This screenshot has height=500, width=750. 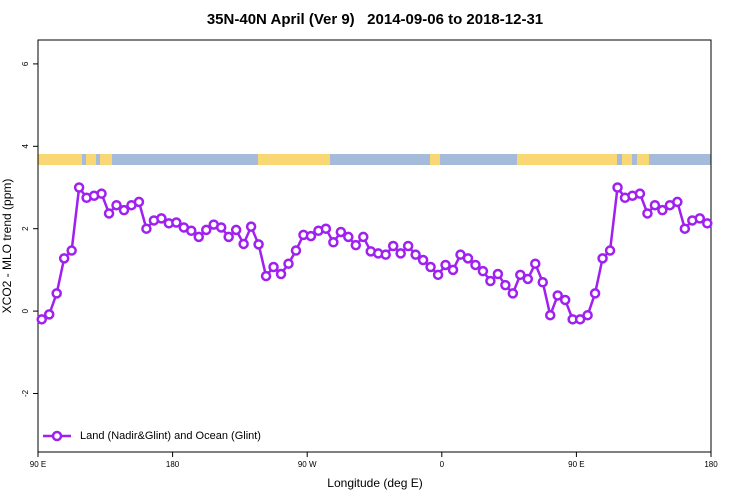 What do you see at coordinates (57, 436) in the screenshot?
I see `legend-marker` at bounding box center [57, 436].